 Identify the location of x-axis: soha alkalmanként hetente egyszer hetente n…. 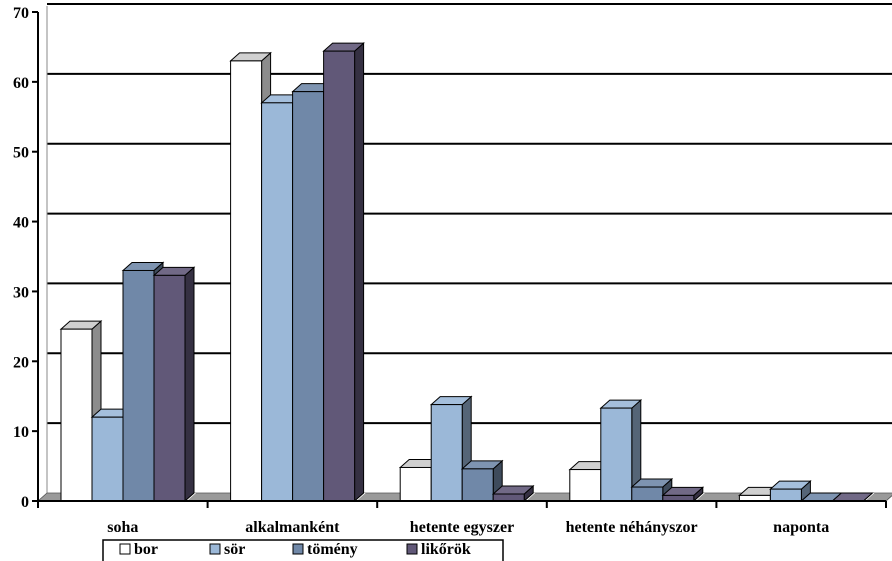
(462, 518).